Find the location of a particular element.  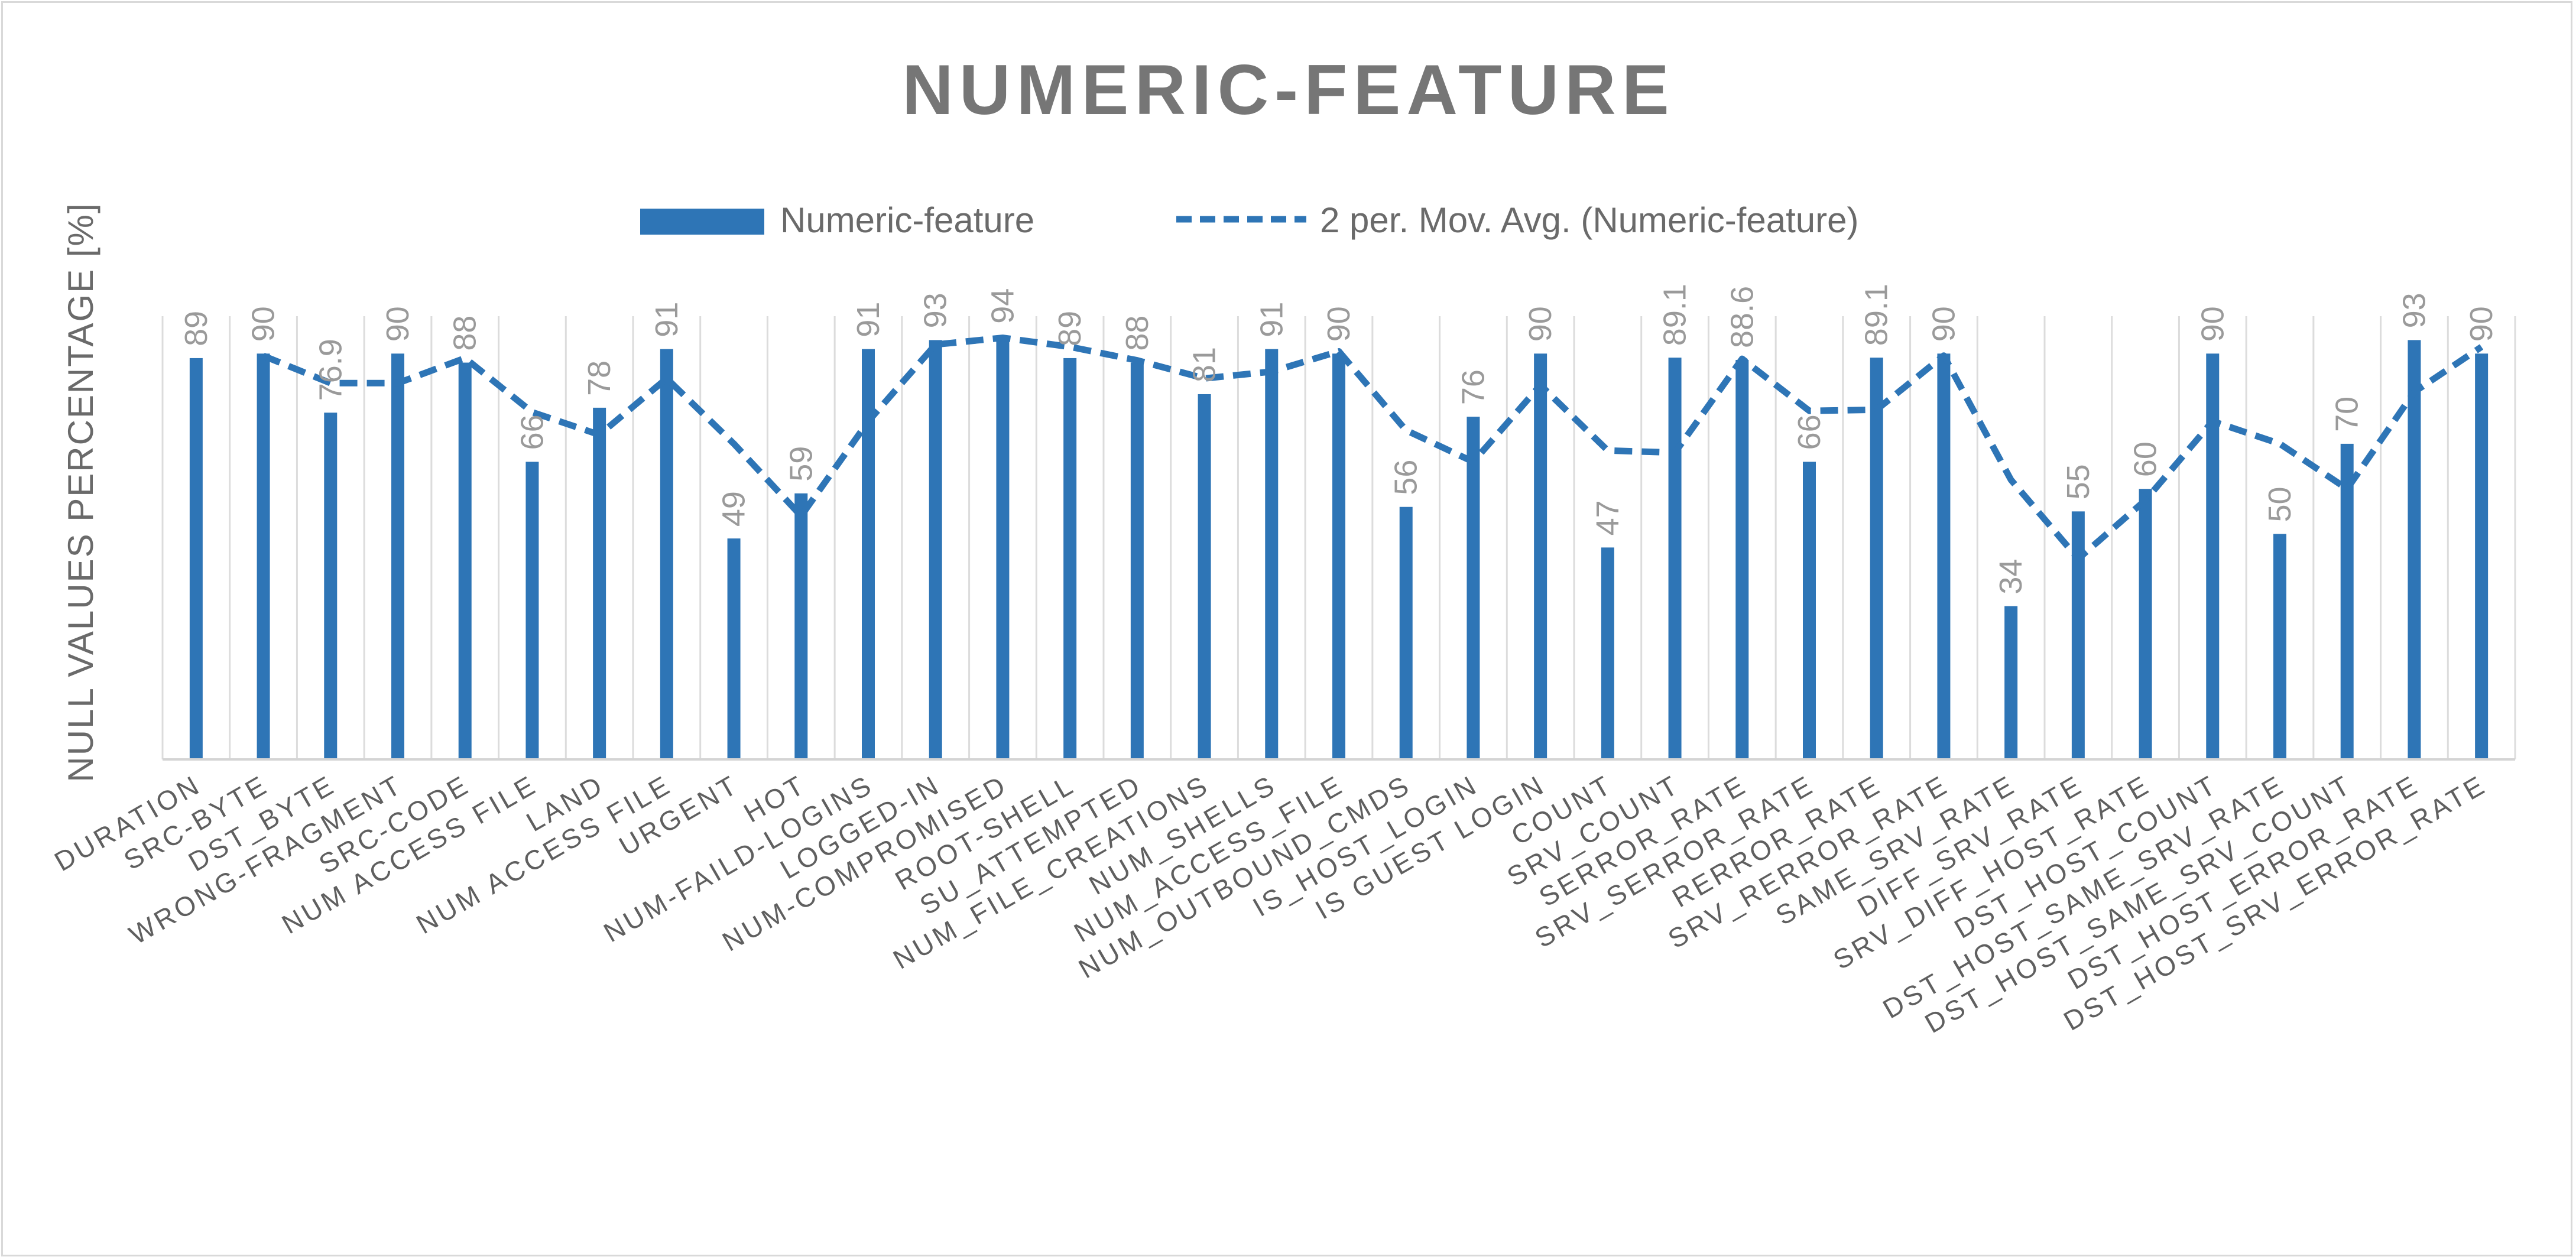

legend-bar-swatch is located at coordinates (702, 222).